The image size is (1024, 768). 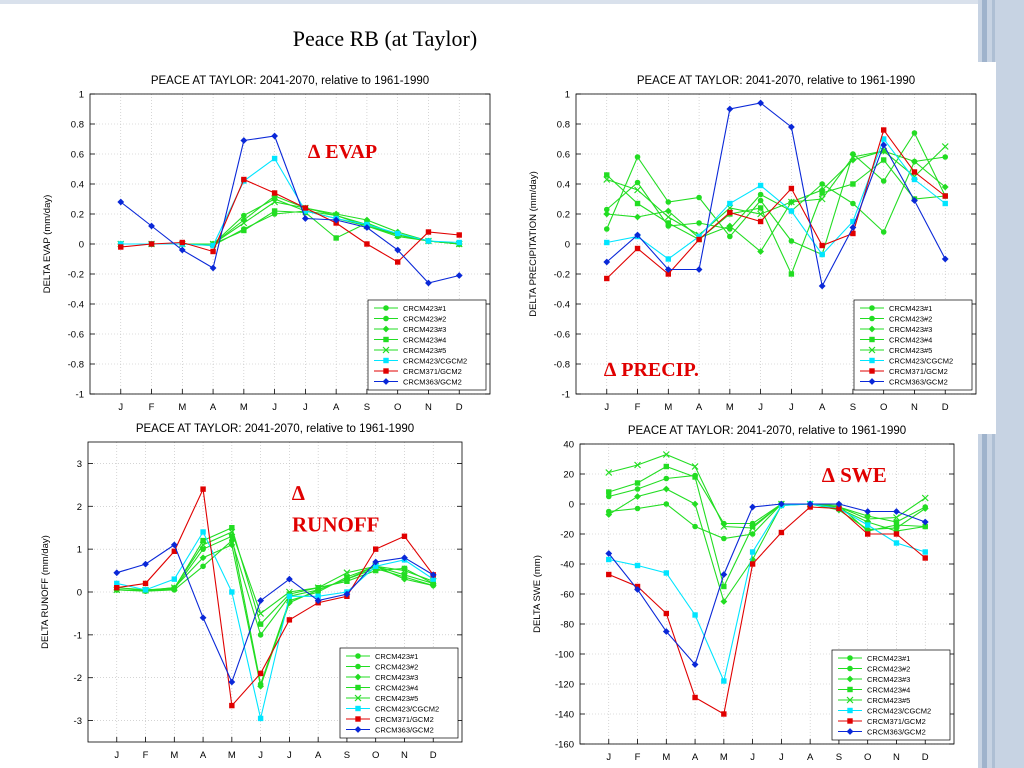 I want to click on x-tick-label: M, so click(x=724, y=757).